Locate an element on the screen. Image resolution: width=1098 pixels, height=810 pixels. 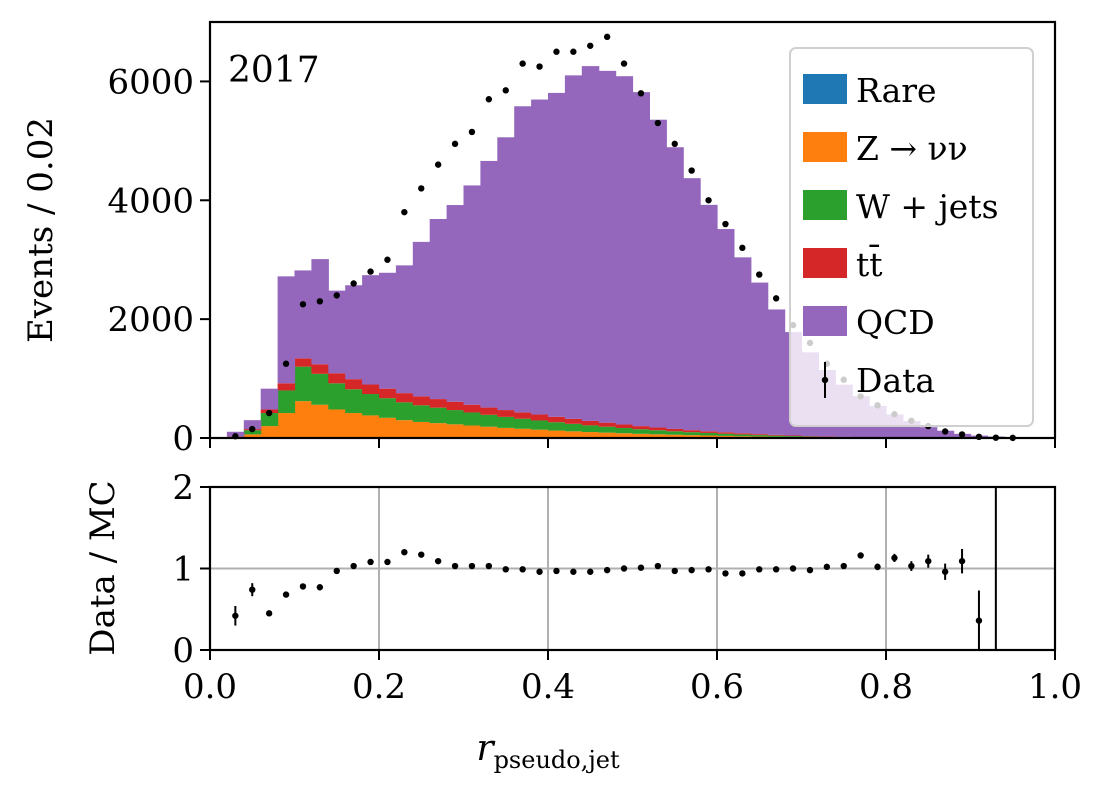
legend: Rare Z → νν W + jets tt̄ QCD Data is located at coordinates (911, 237).